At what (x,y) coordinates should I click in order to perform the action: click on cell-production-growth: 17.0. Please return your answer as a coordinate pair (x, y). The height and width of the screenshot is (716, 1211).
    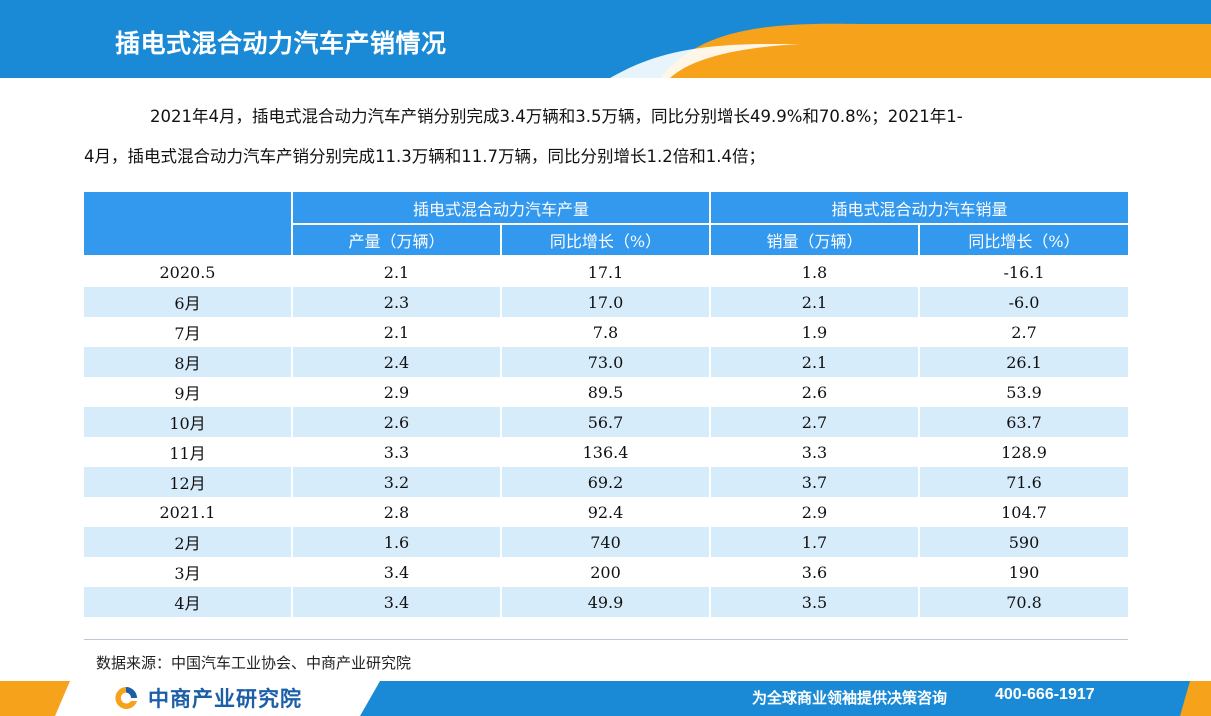
    Looking at the image, I should click on (605, 302).